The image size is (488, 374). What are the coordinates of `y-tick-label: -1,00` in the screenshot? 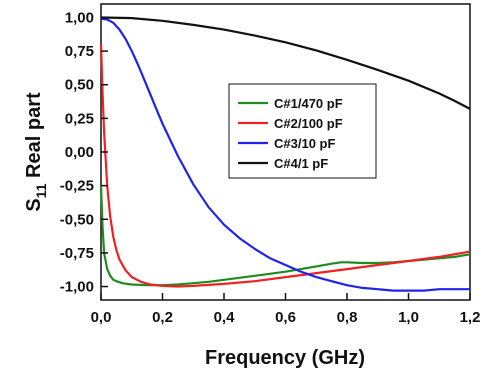 It's located at (77, 287).